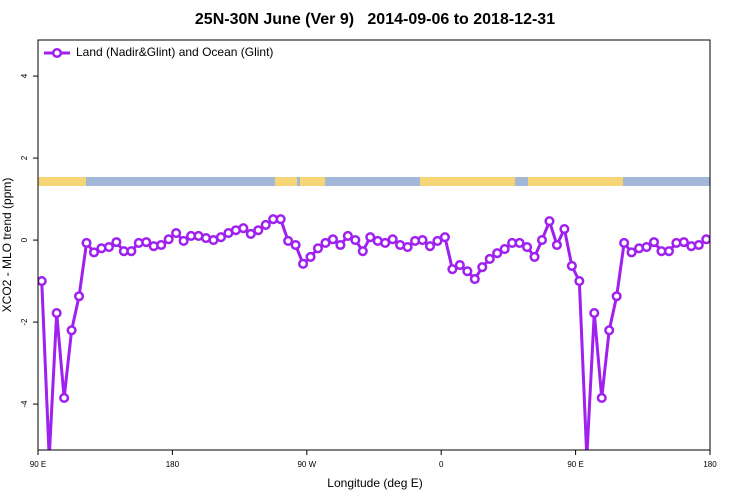  I want to click on y-tick-label: -4, so click(24, 404).